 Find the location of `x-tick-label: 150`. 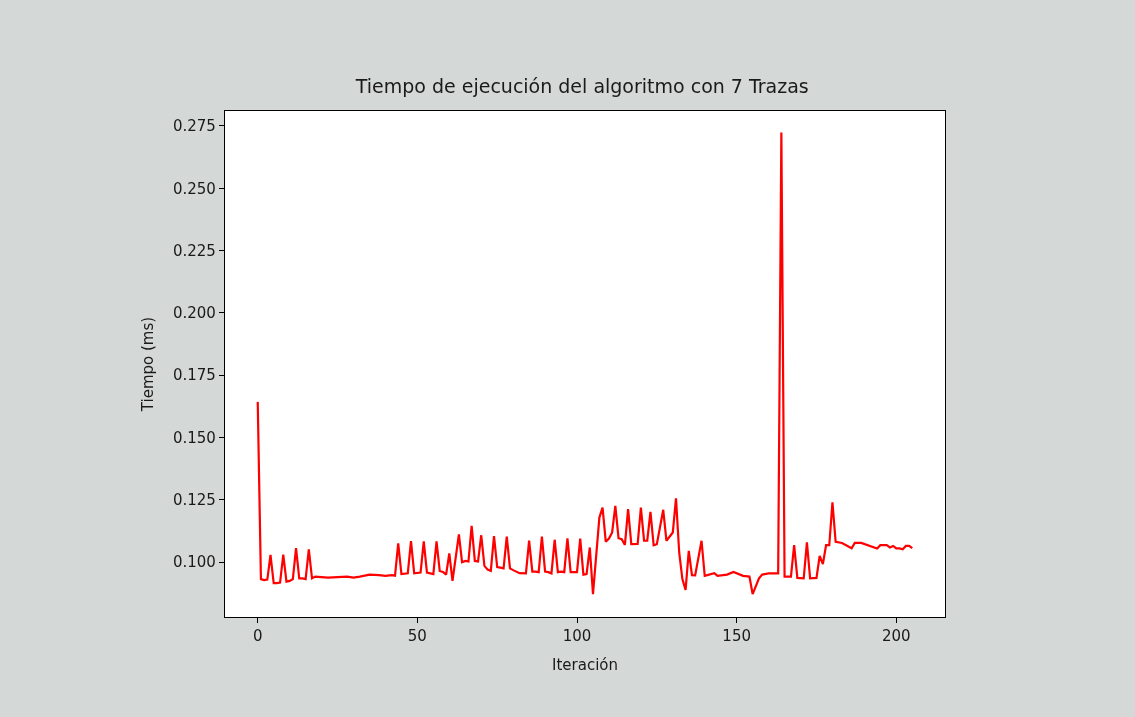

x-tick-label: 150 is located at coordinates (736, 636).